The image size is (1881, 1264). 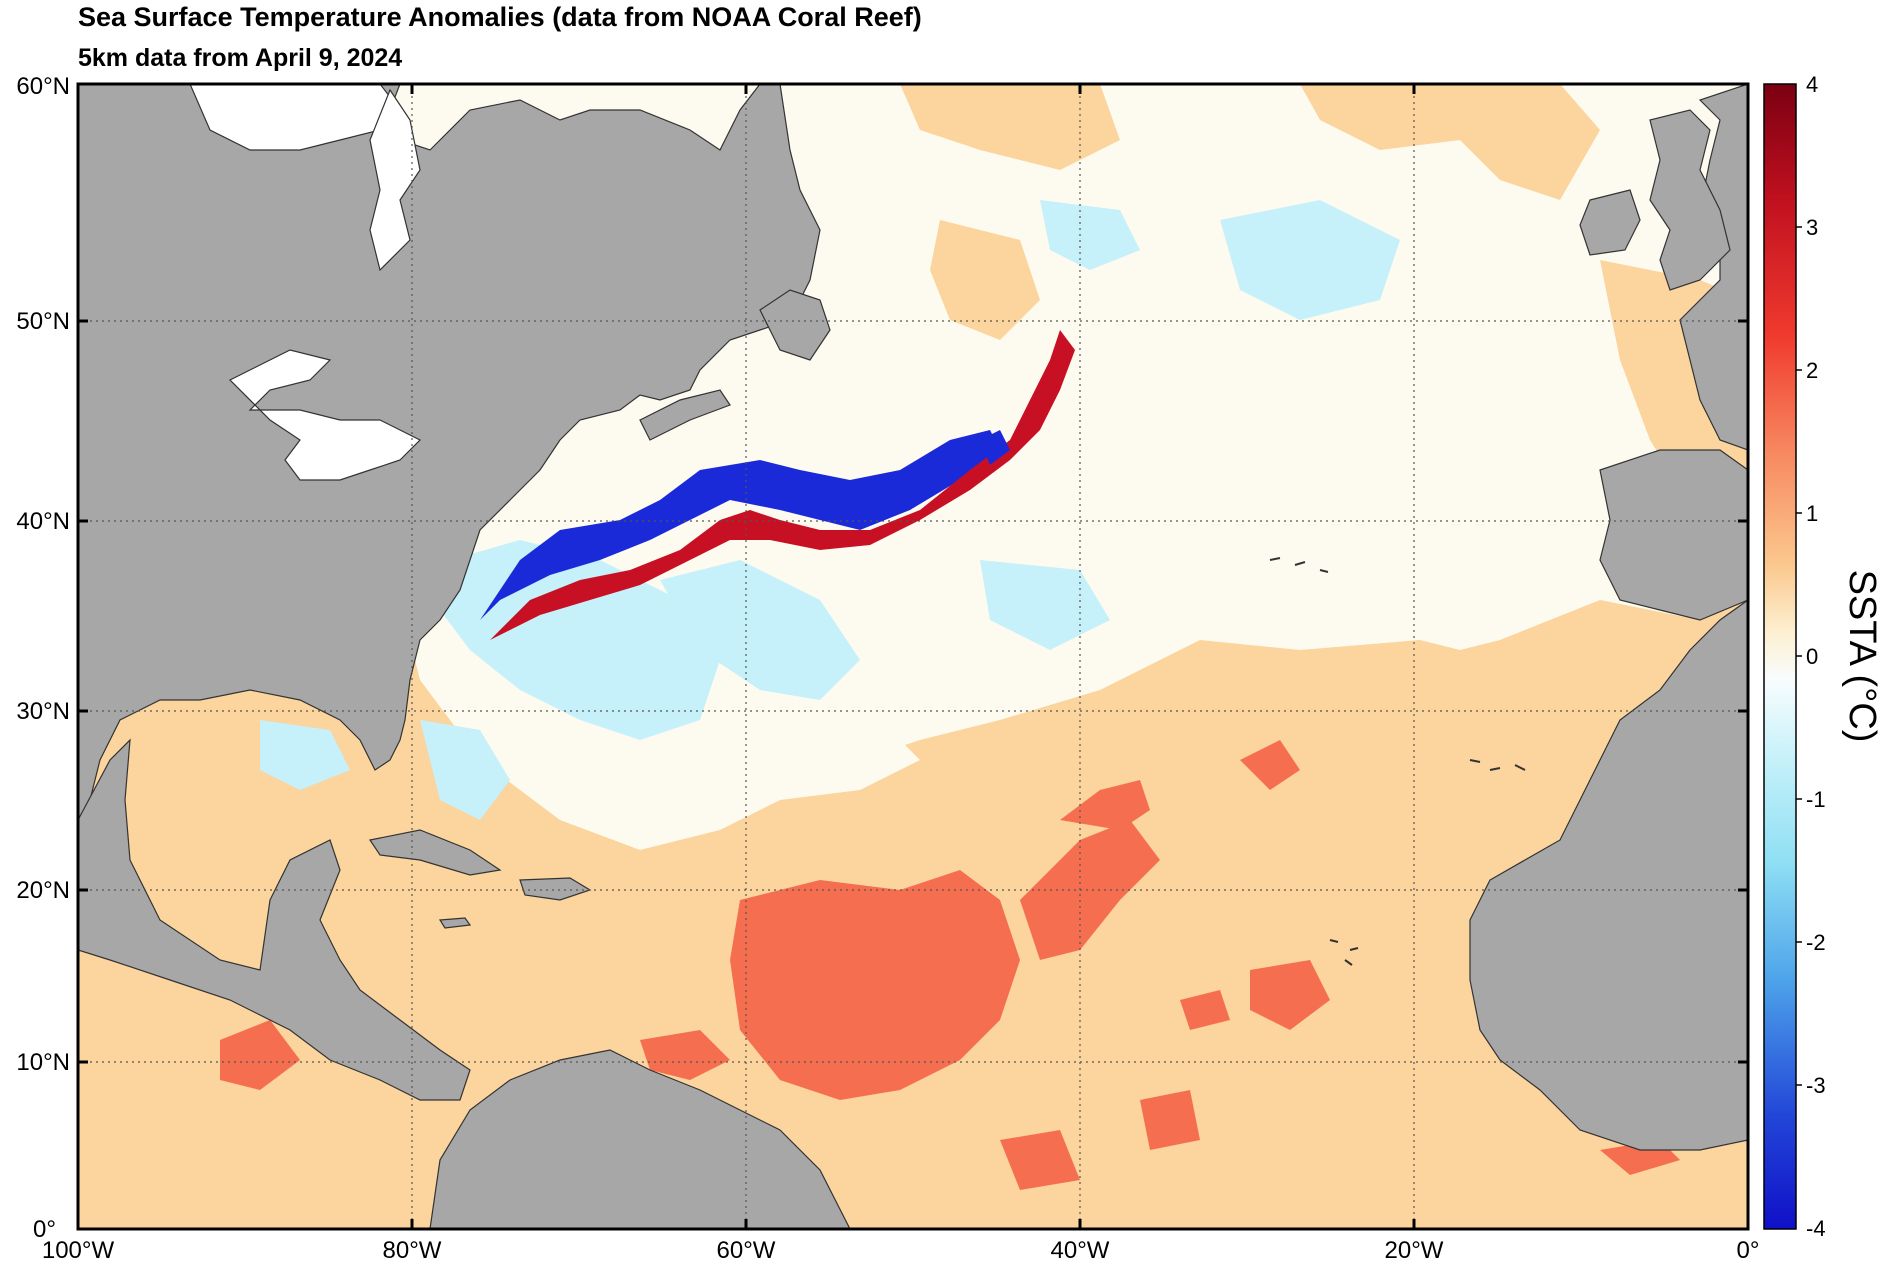 What do you see at coordinates (1816, 942) in the screenshot?
I see `colorbar-label-neg2: -2` at bounding box center [1816, 942].